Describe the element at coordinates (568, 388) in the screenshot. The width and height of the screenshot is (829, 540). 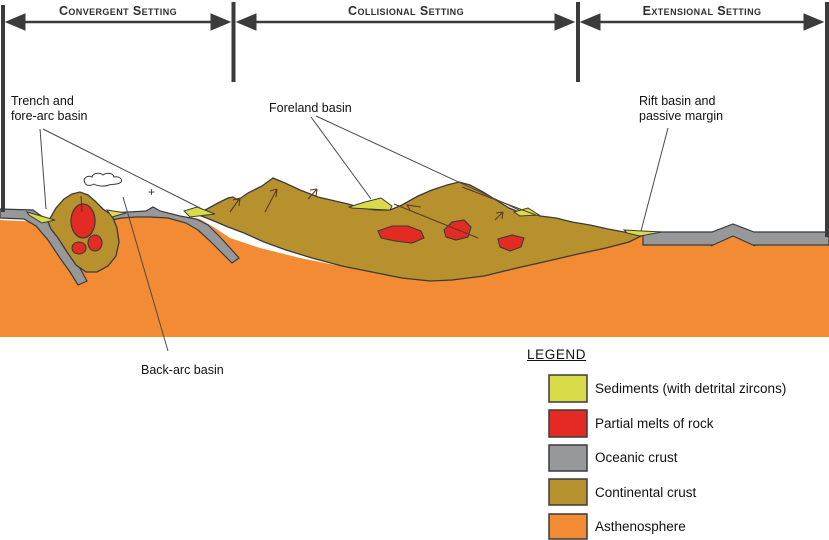
I see `legend-swatch-sediments` at that location.